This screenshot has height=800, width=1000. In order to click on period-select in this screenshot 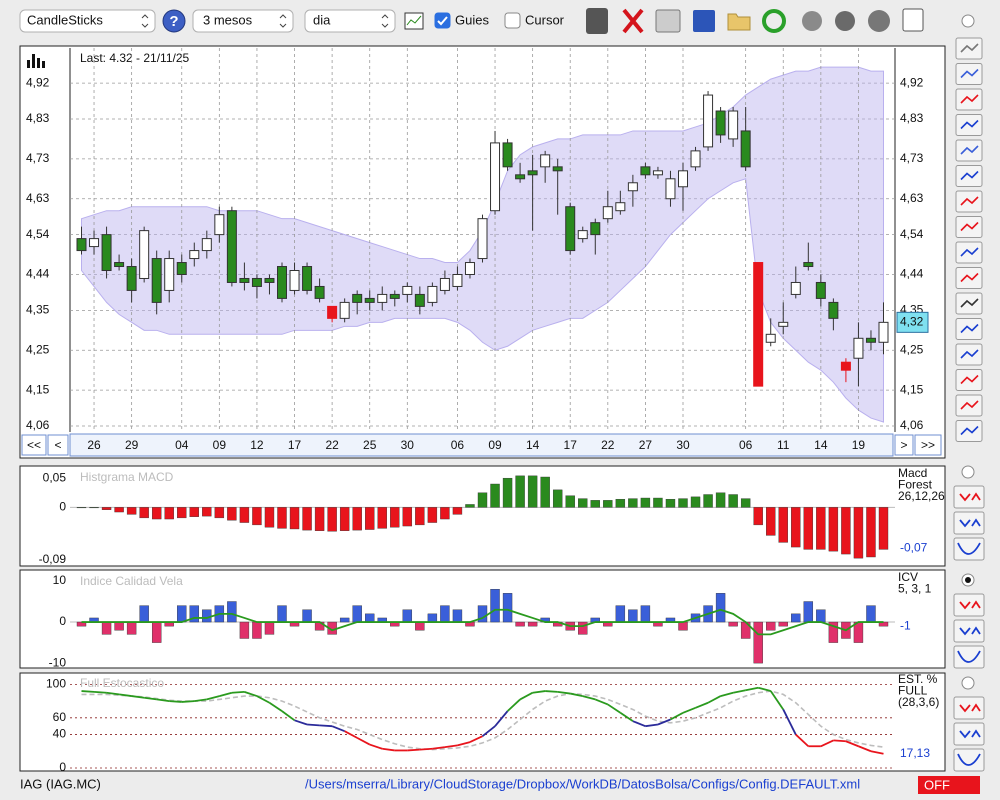, I will do `click(243, 21)`.